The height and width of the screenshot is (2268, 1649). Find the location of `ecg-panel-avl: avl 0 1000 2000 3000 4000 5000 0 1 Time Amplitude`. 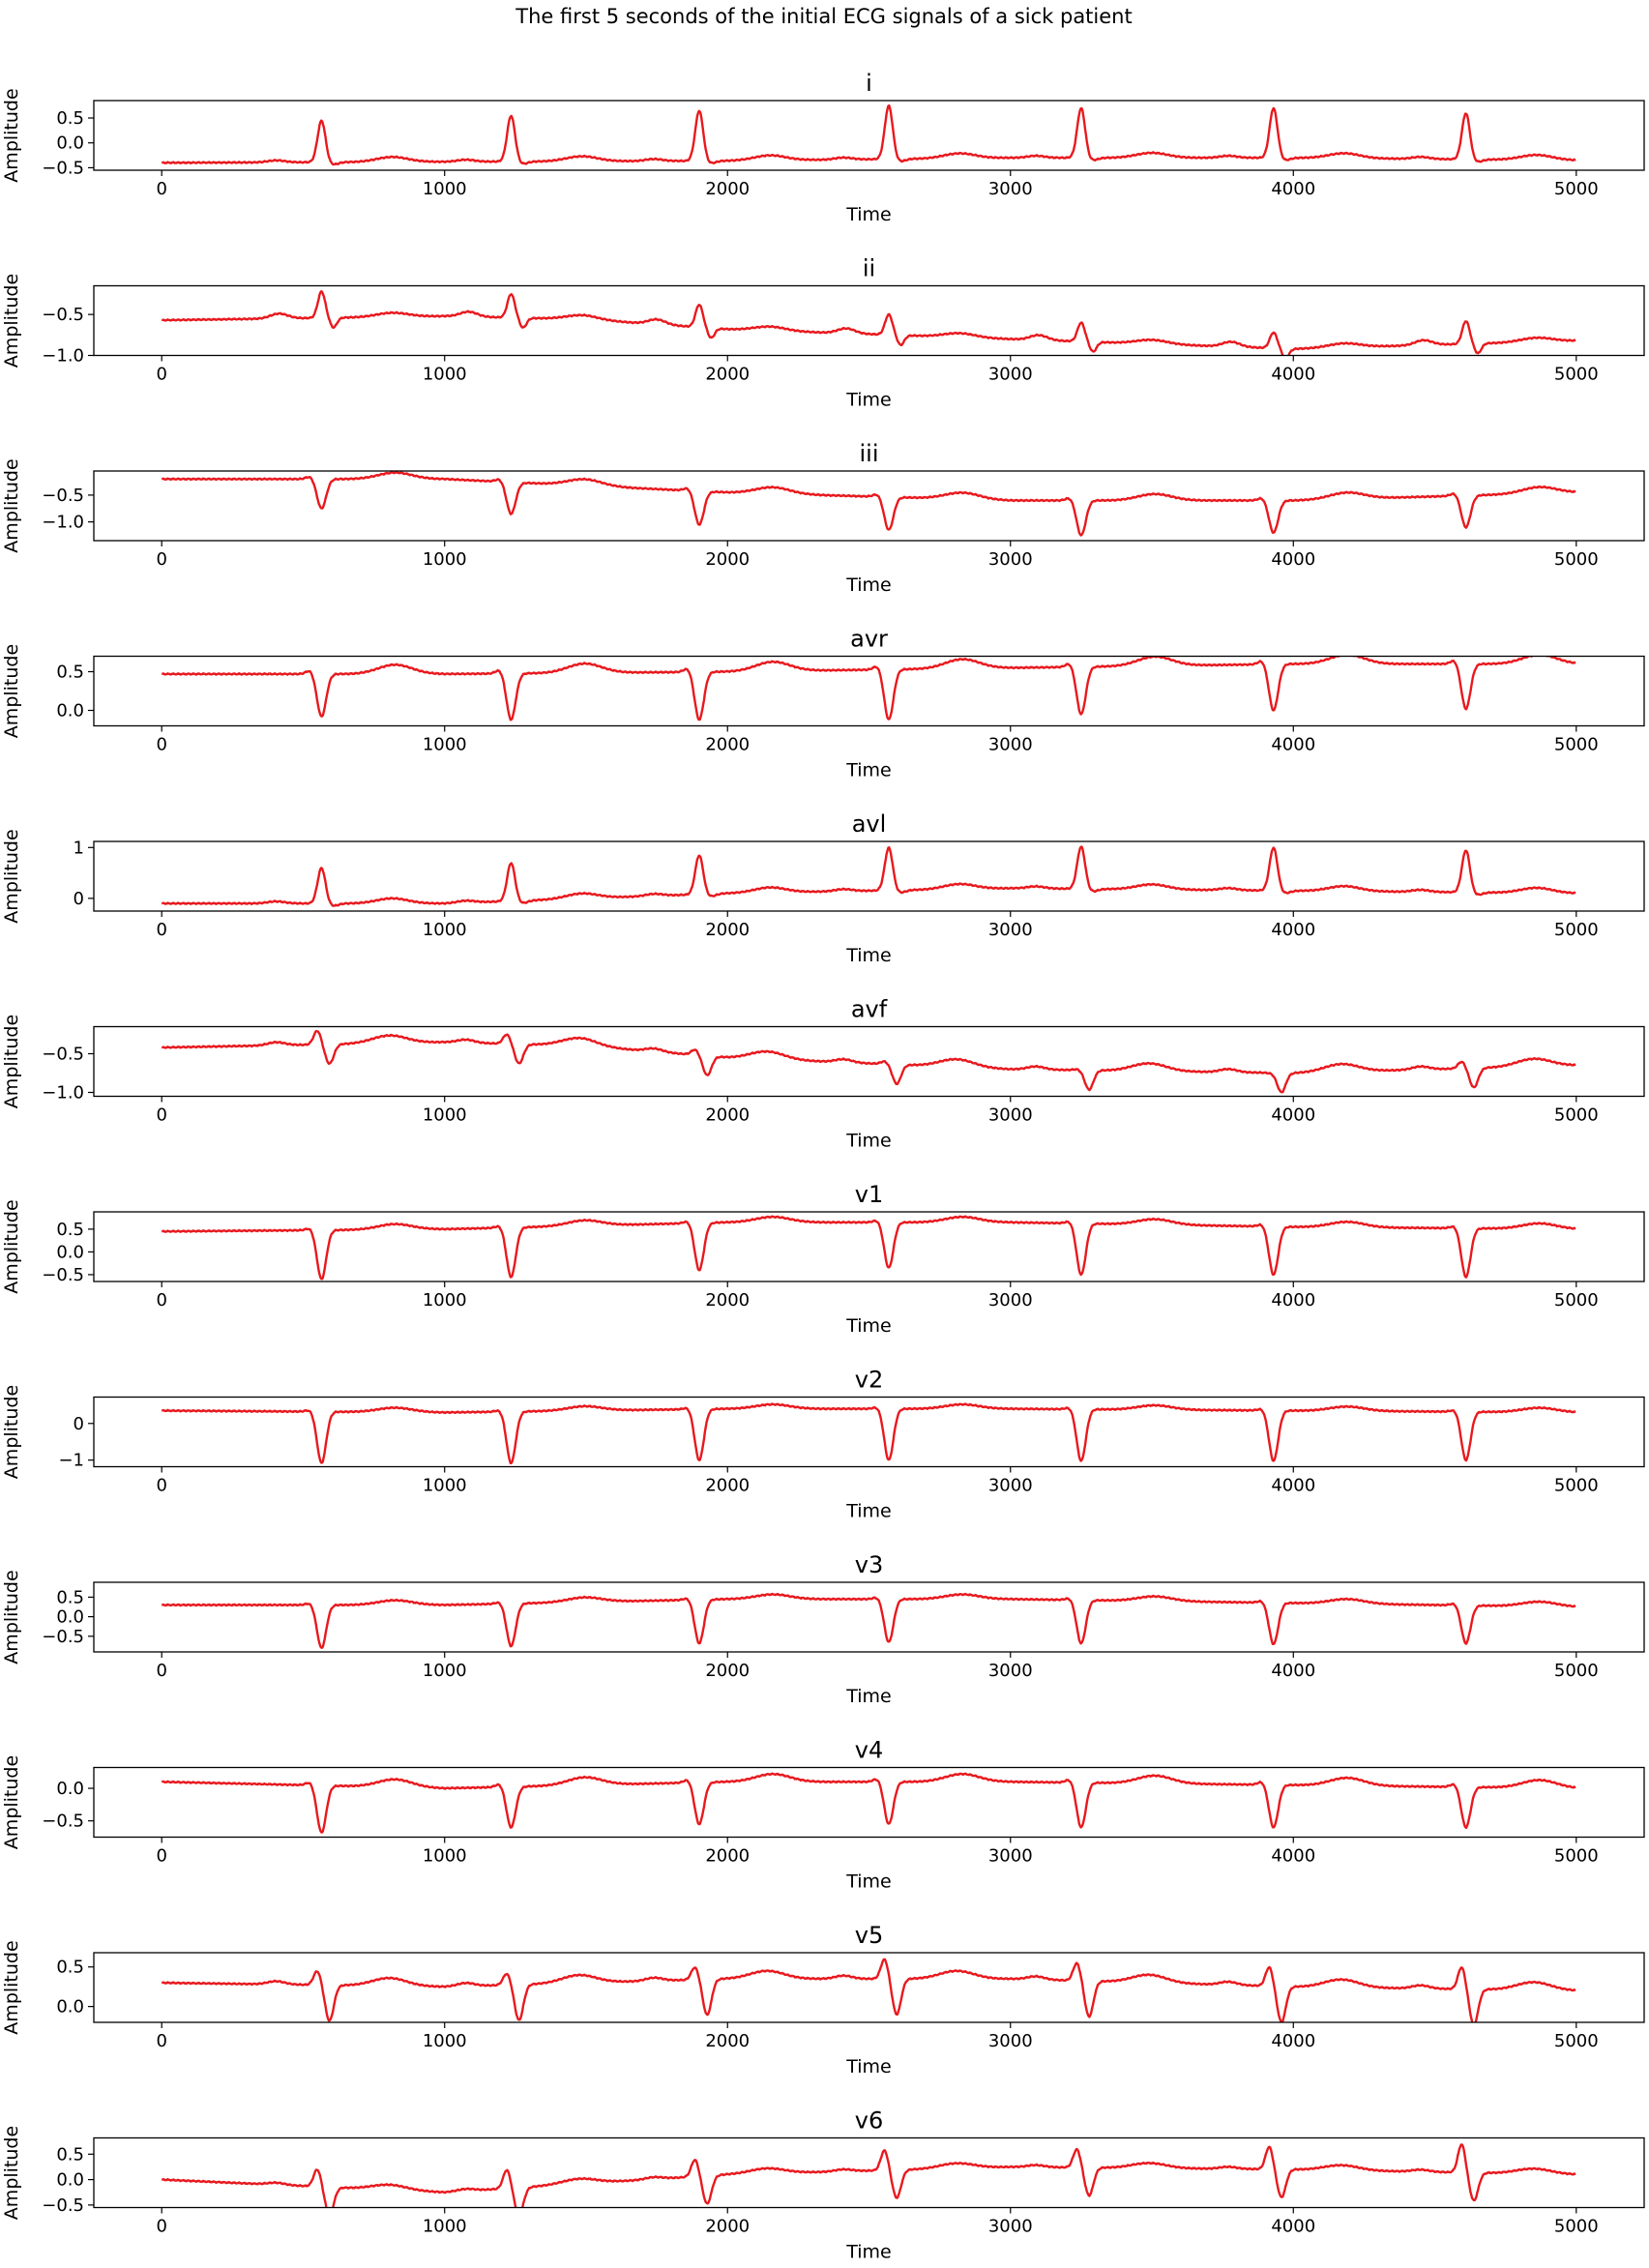

ecg-panel-avl: avl 0 1000 2000 3000 4000 5000 0 1 Time Amplitude is located at coordinates (823, 888).